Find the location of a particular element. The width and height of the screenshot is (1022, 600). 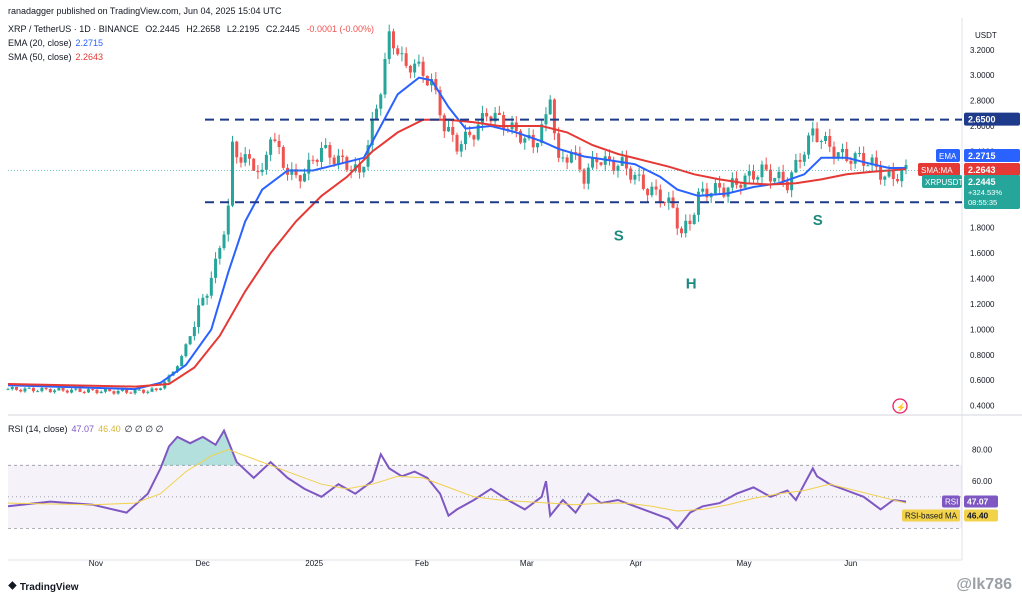

sma-legend: SMA (50, close) 2.2643 is located at coordinates (56, 57).